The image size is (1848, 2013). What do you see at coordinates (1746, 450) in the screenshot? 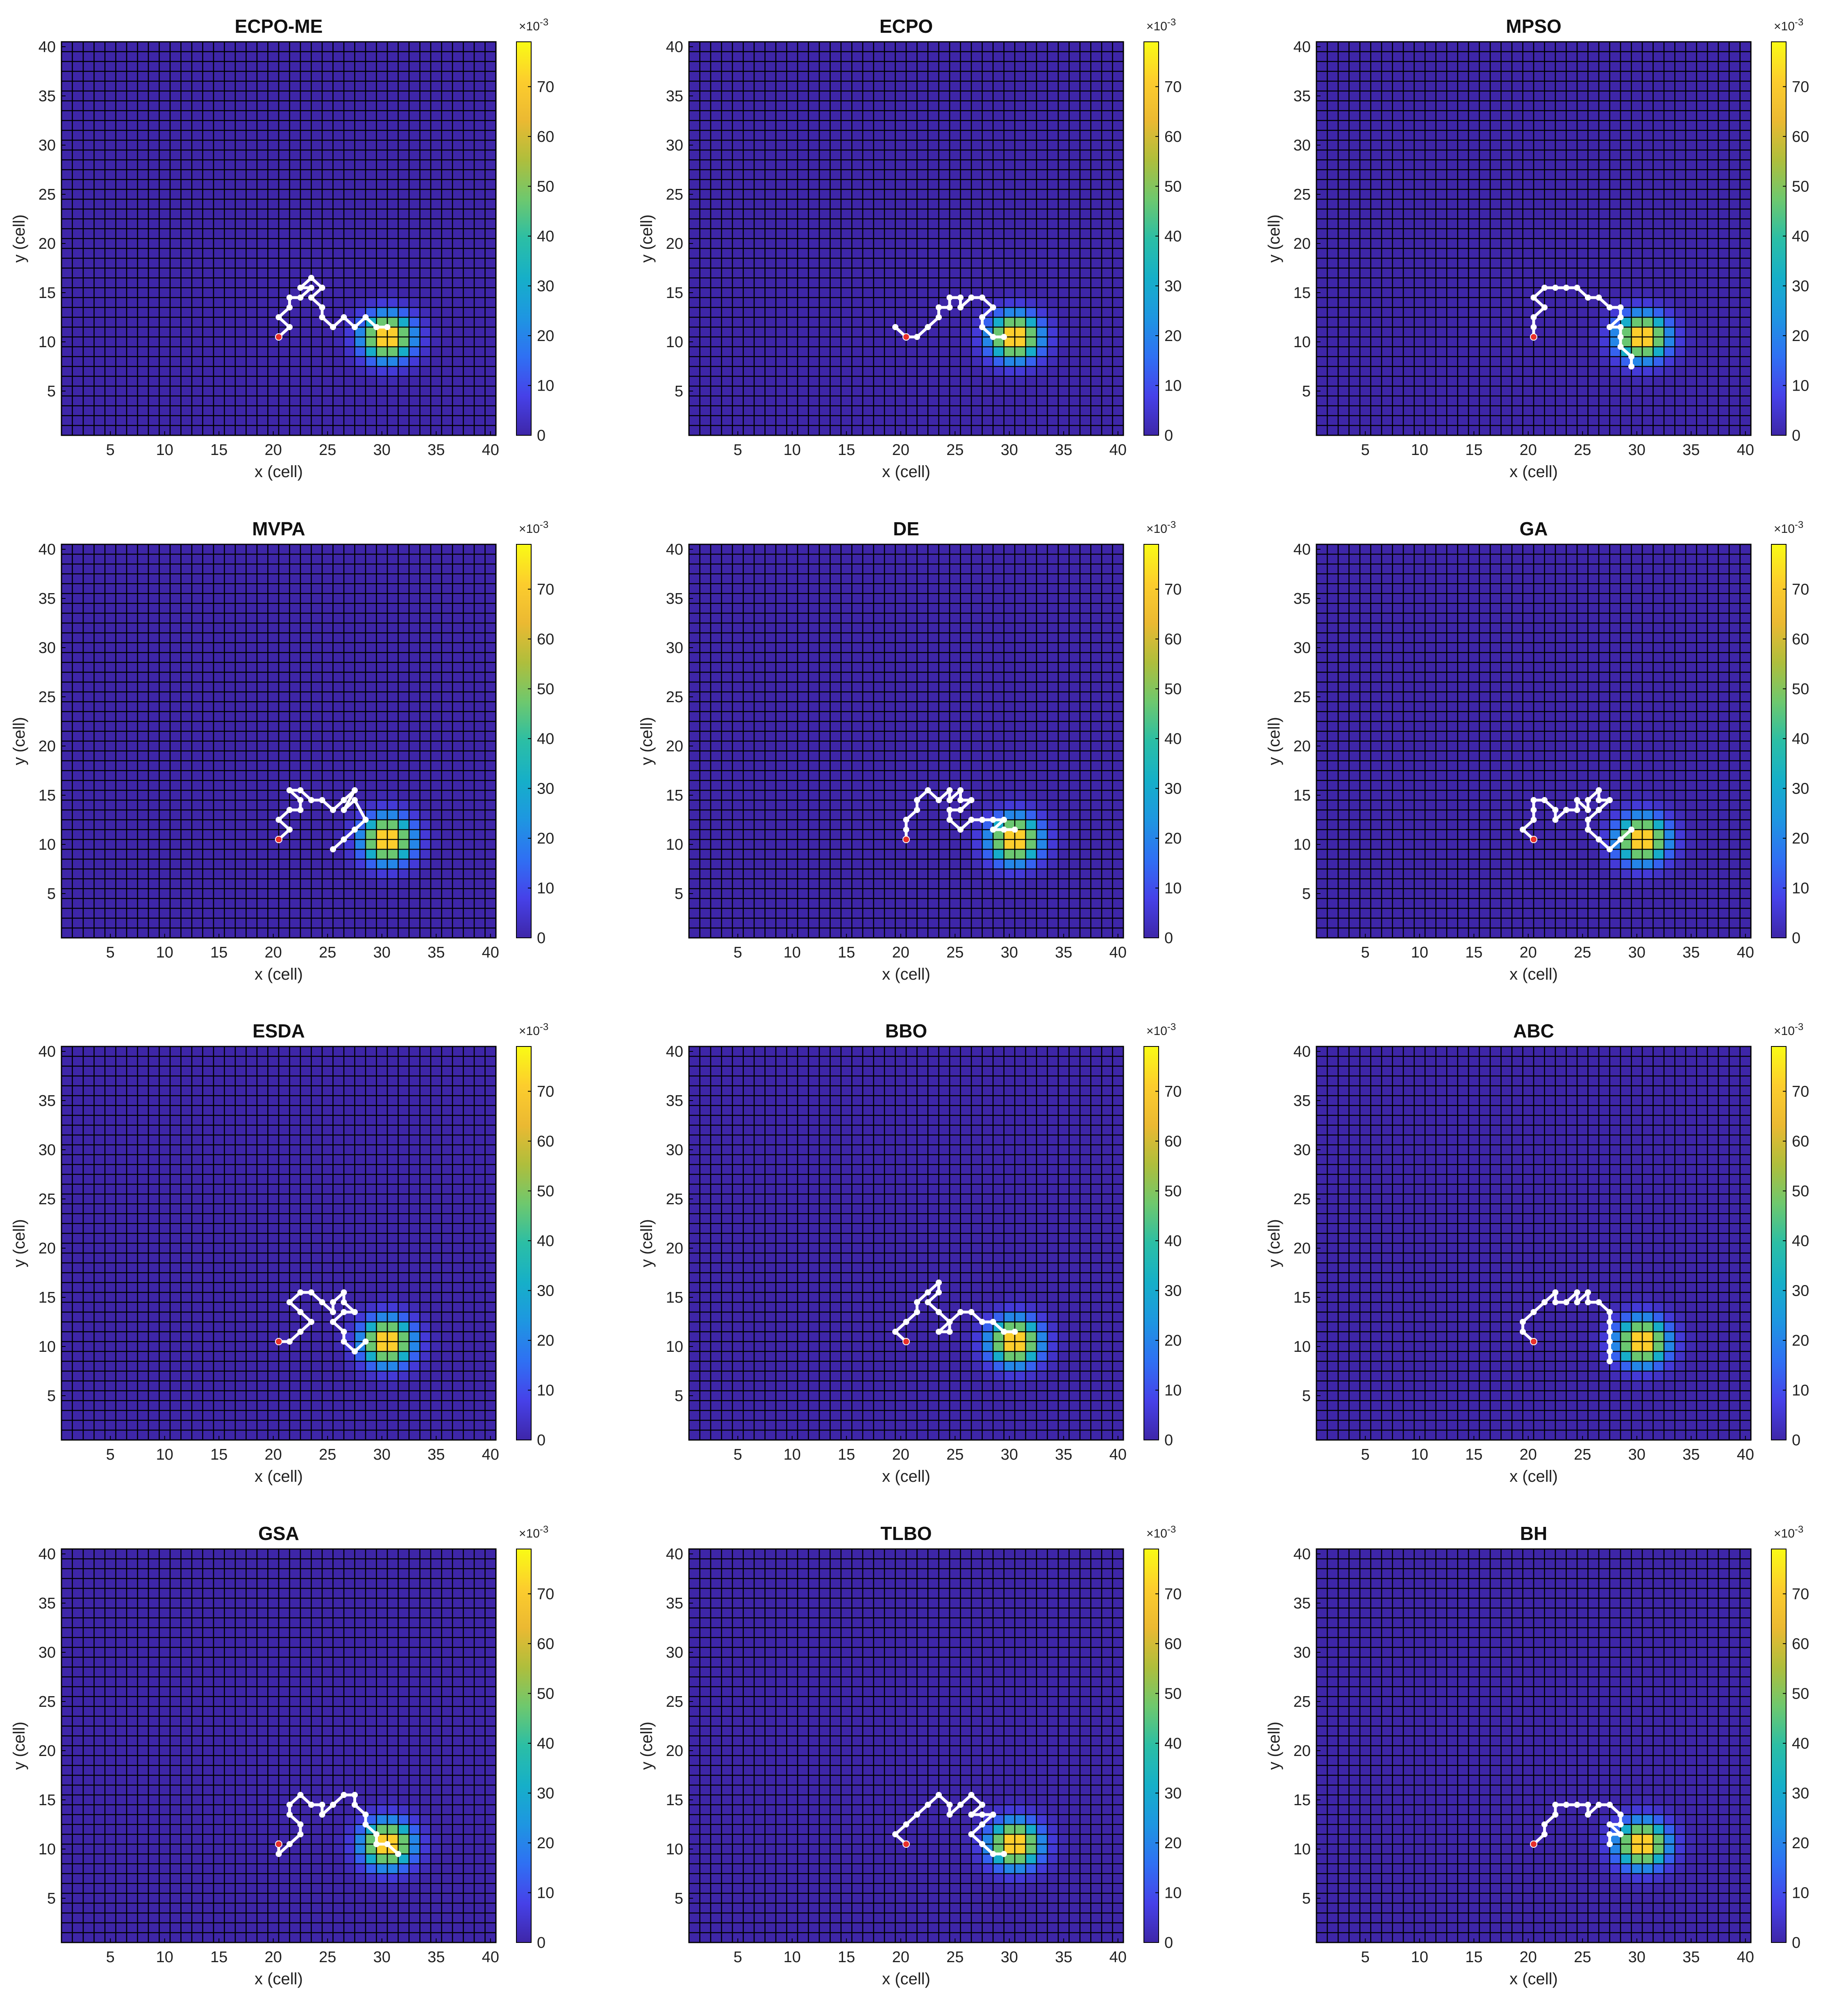
I see `x-tick-label: 40` at bounding box center [1746, 450].